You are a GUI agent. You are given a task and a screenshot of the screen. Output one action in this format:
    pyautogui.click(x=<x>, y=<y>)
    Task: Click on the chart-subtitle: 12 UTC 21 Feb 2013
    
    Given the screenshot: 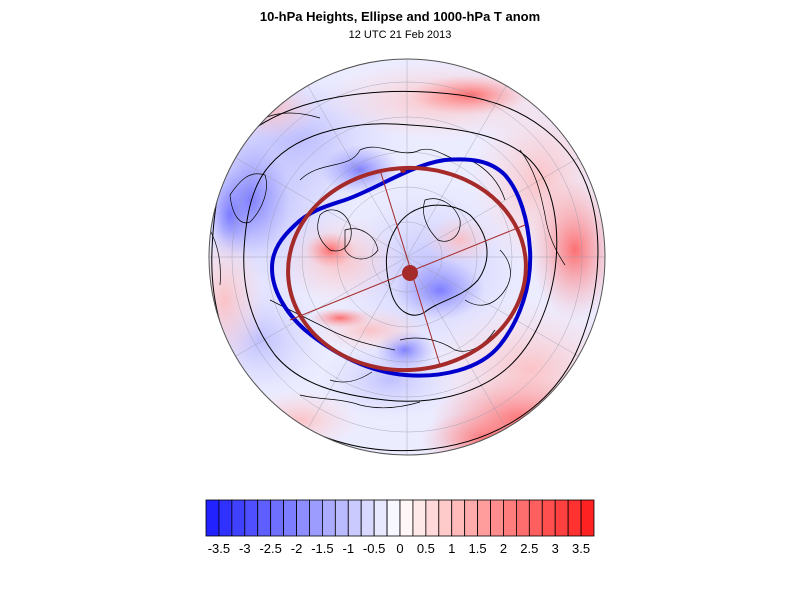 What is the action you would take?
    pyautogui.click(x=400, y=35)
    